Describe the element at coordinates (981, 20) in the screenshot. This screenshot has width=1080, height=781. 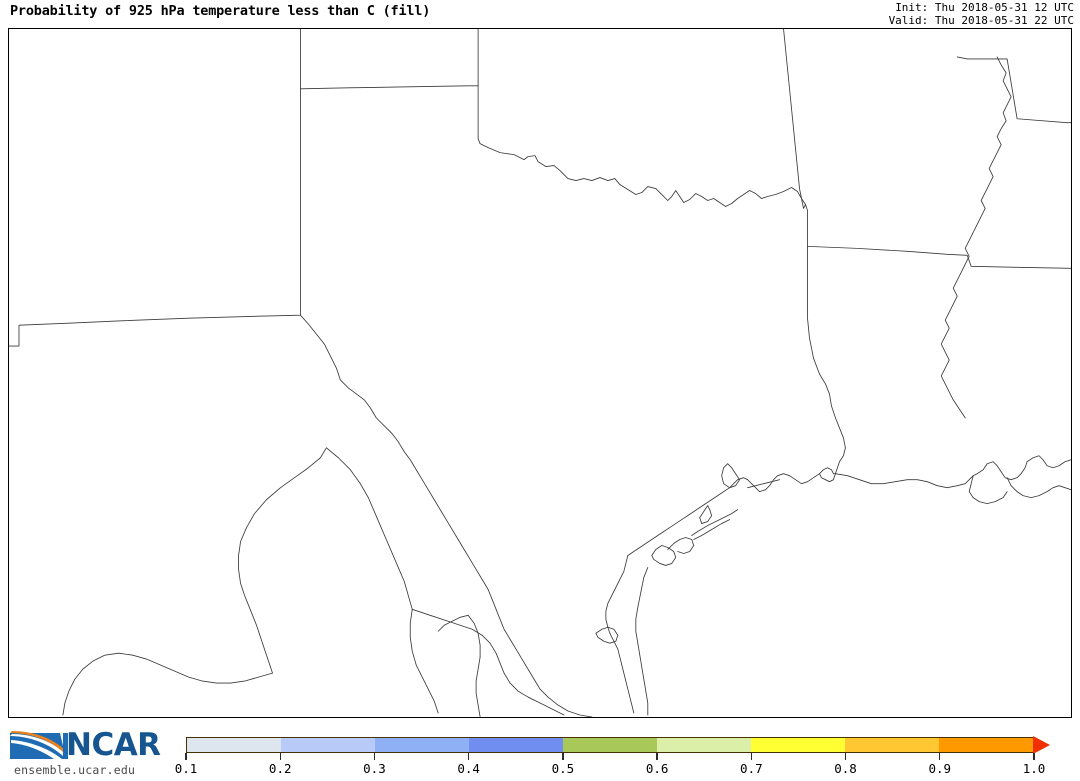
I see `valid-time-label: Valid: Thu 2018-05-31 22 UTC` at that location.